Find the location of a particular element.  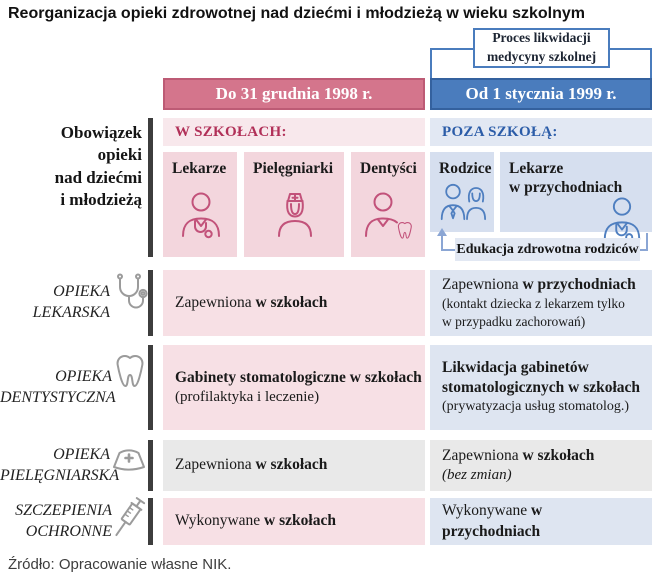

row-label-opieka-pielegniarska: OPIEKA PIELĘGNIARSKA is located at coordinates (60, 464).